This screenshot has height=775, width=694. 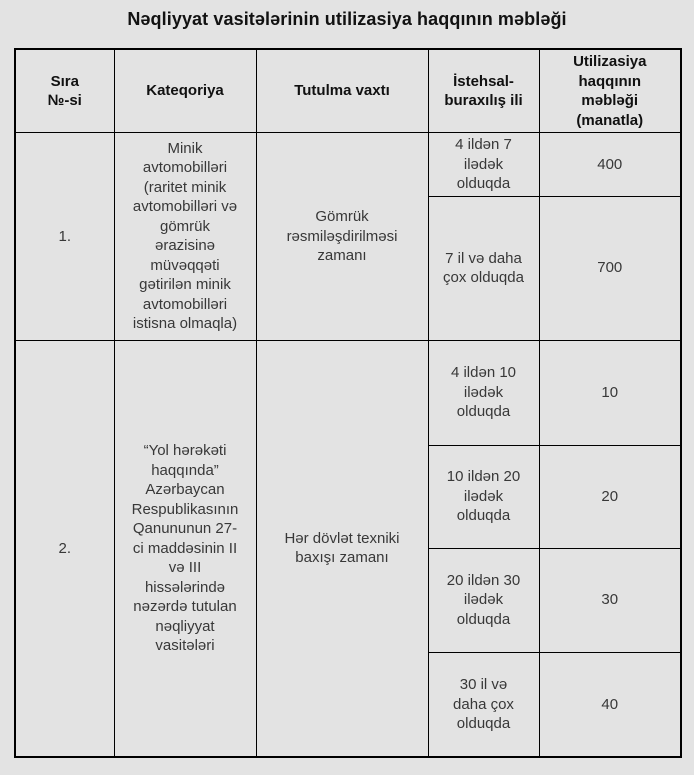 What do you see at coordinates (610, 496) in the screenshot?
I see `amount-cell: 20` at bounding box center [610, 496].